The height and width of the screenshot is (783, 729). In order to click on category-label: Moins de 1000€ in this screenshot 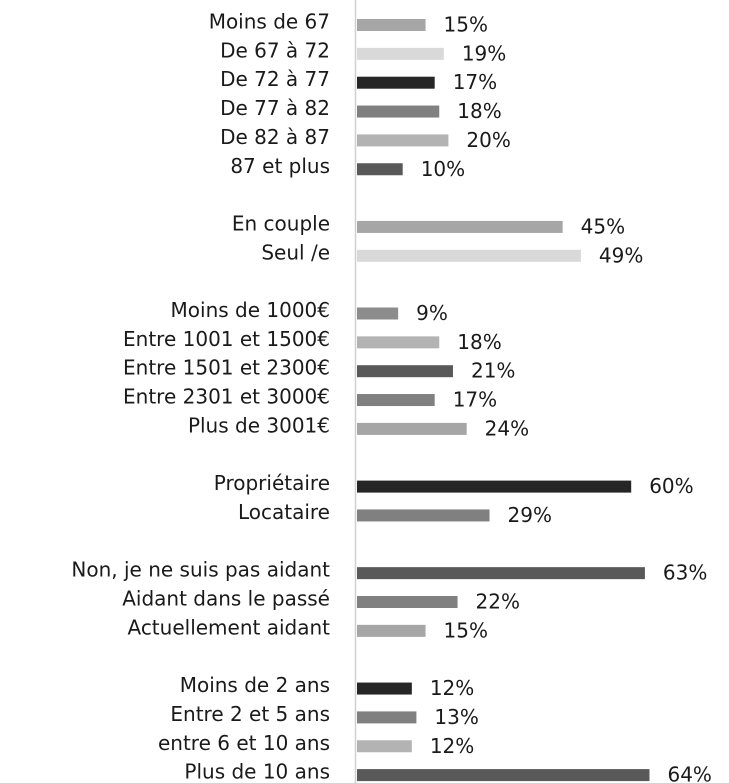, I will do `click(250, 310)`.